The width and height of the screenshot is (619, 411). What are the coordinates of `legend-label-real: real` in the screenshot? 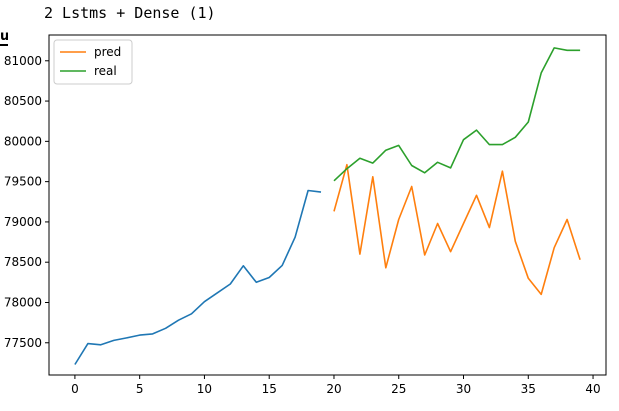 It's located at (105, 71).